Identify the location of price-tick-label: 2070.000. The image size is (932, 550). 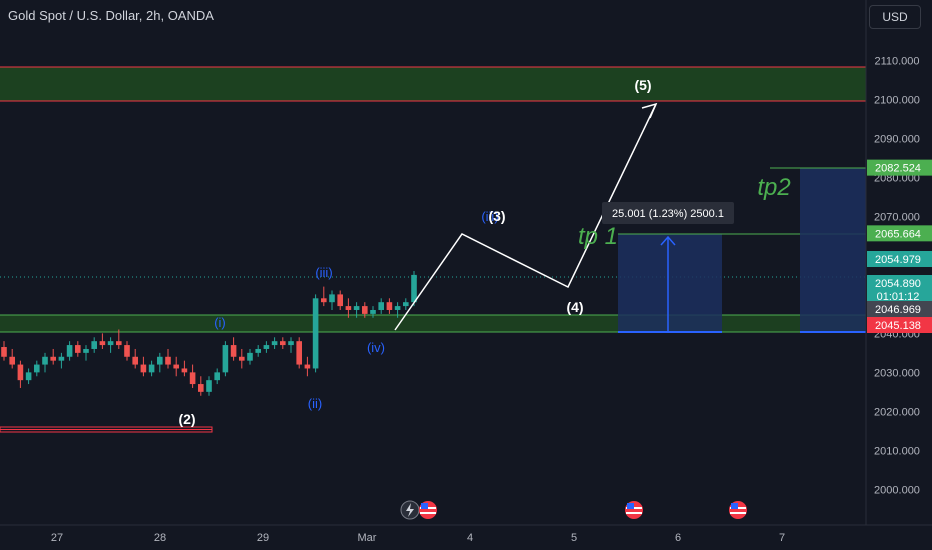
(897, 217).